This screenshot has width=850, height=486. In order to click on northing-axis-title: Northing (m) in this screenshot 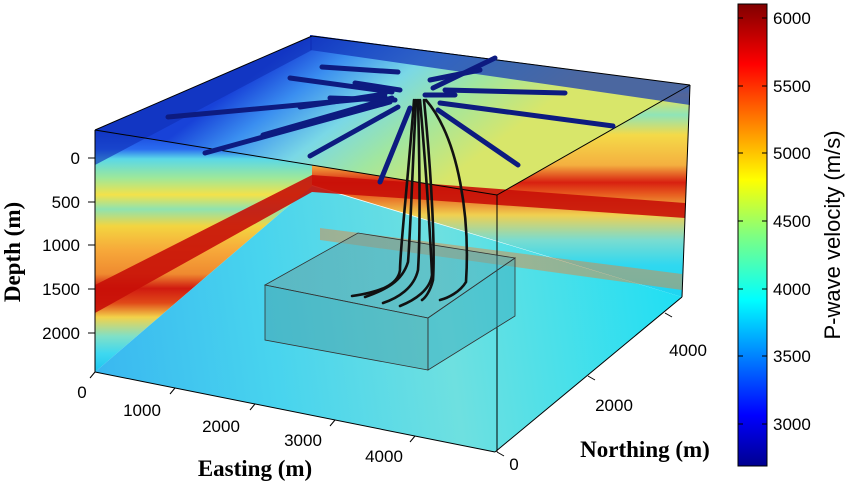, I will do `click(645, 449)`.